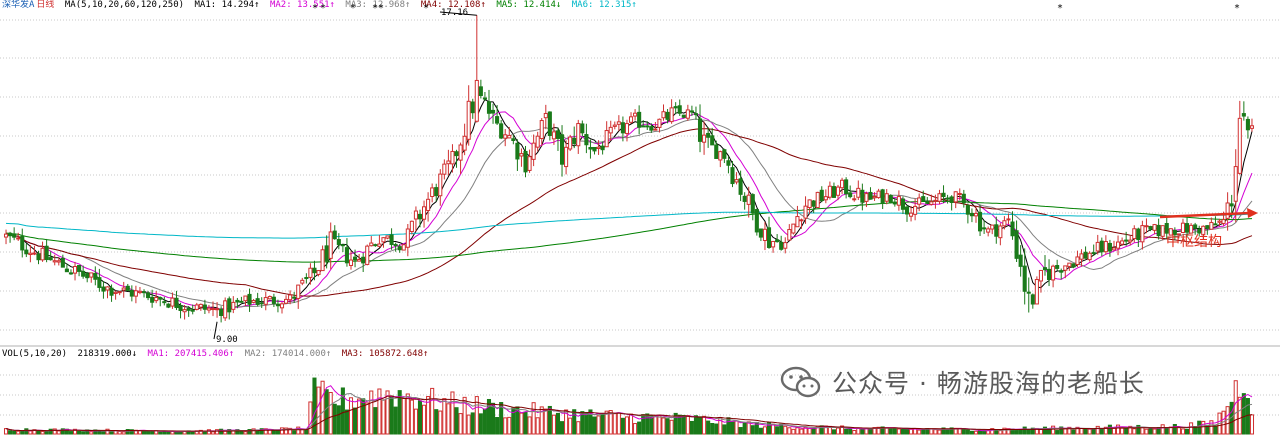 The height and width of the screenshot is (437, 1280). What do you see at coordinates (227, 5) in the screenshot?
I see `ma1-value: MA1: 14.294↑` at bounding box center [227, 5].